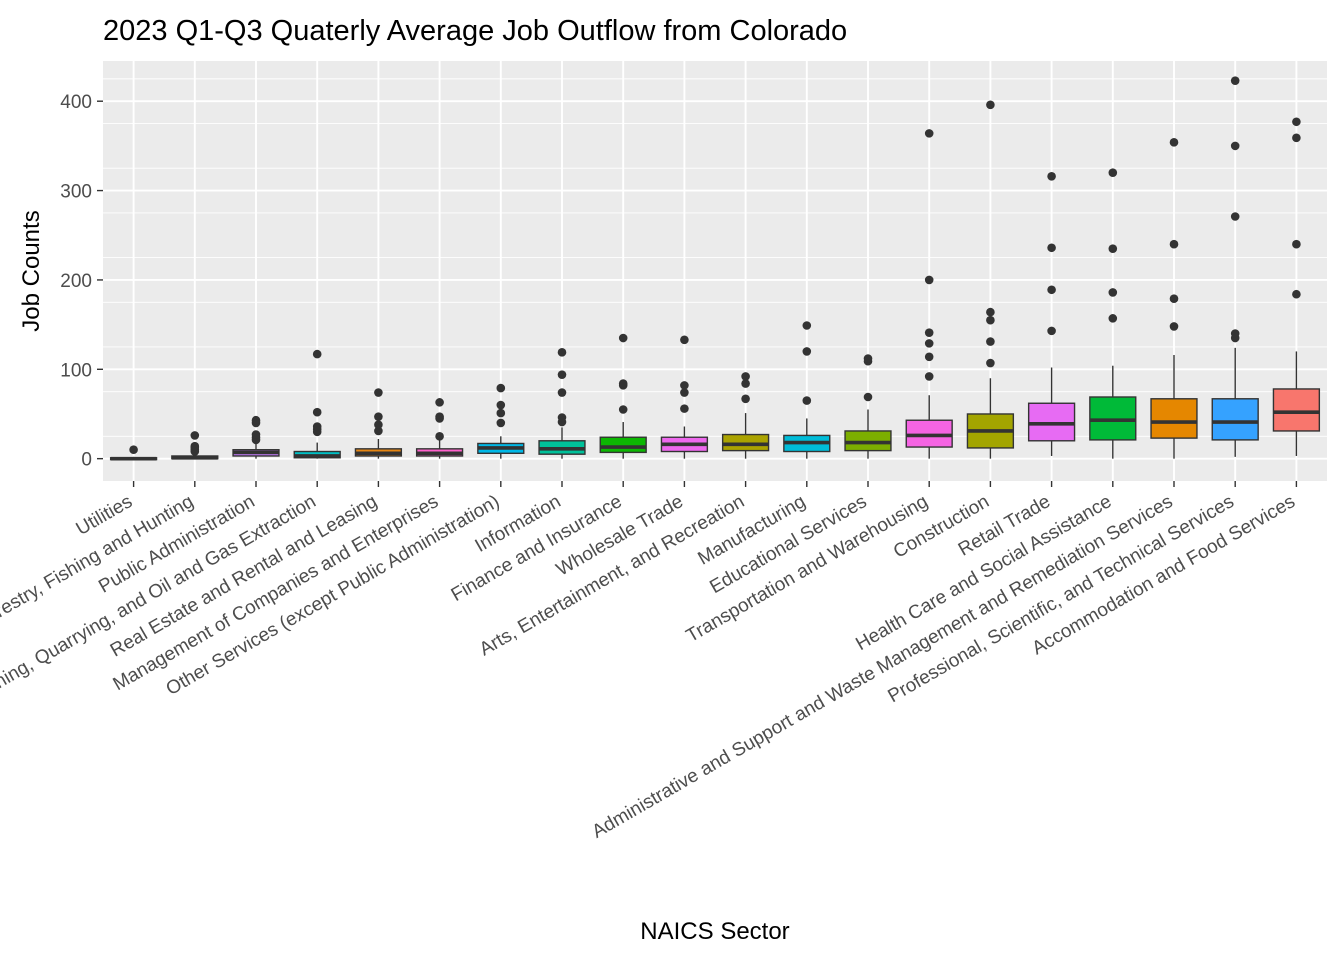 This screenshot has height=960, width=1344. I want to click on y-tick-label: 0, so click(86, 460).